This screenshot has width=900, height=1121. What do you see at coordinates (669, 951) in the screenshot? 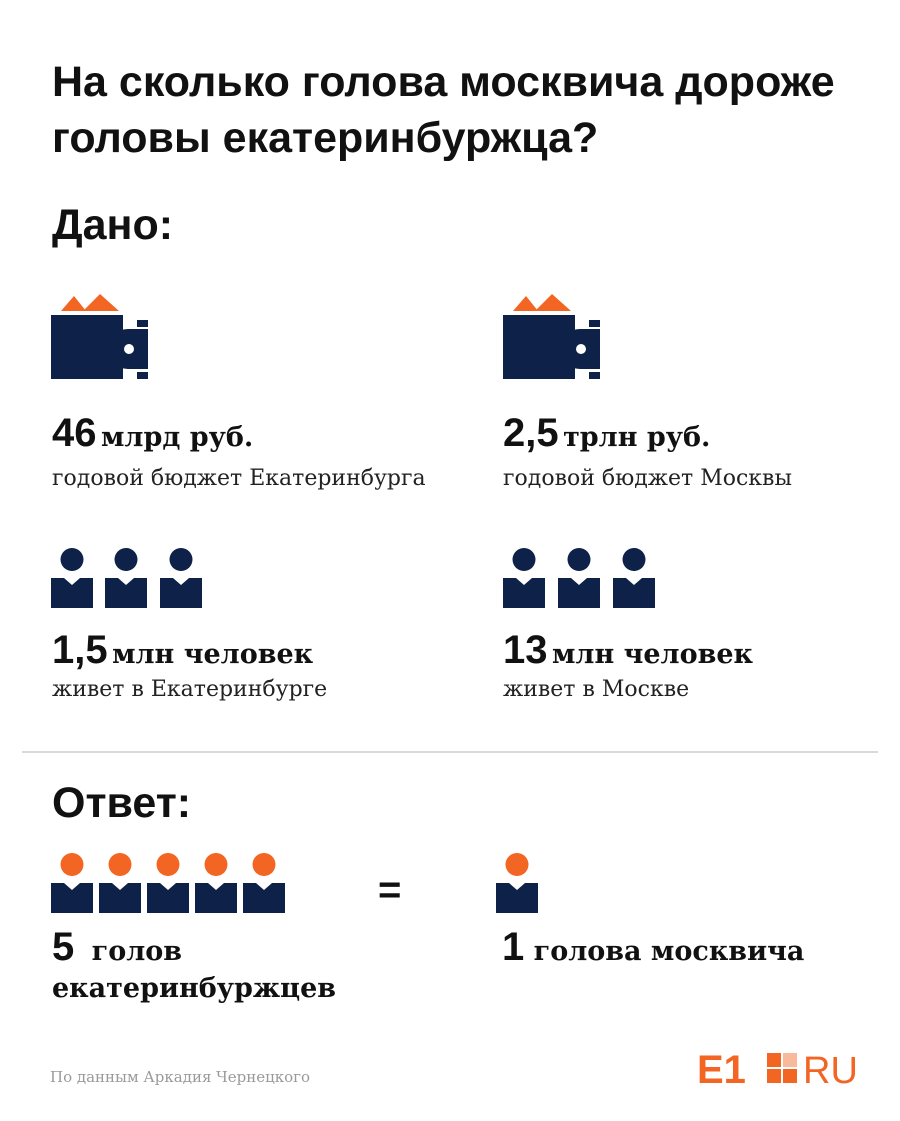
I see `answer-right-text: голова москвича` at bounding box center [669, 951].